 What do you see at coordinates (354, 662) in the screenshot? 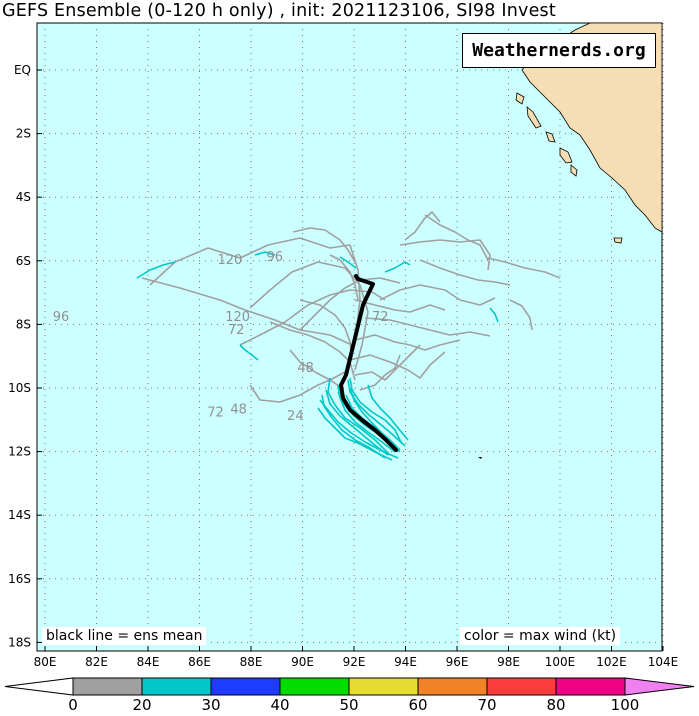
I see `x-tick-label: 92E` at bounding box center [354, 662].